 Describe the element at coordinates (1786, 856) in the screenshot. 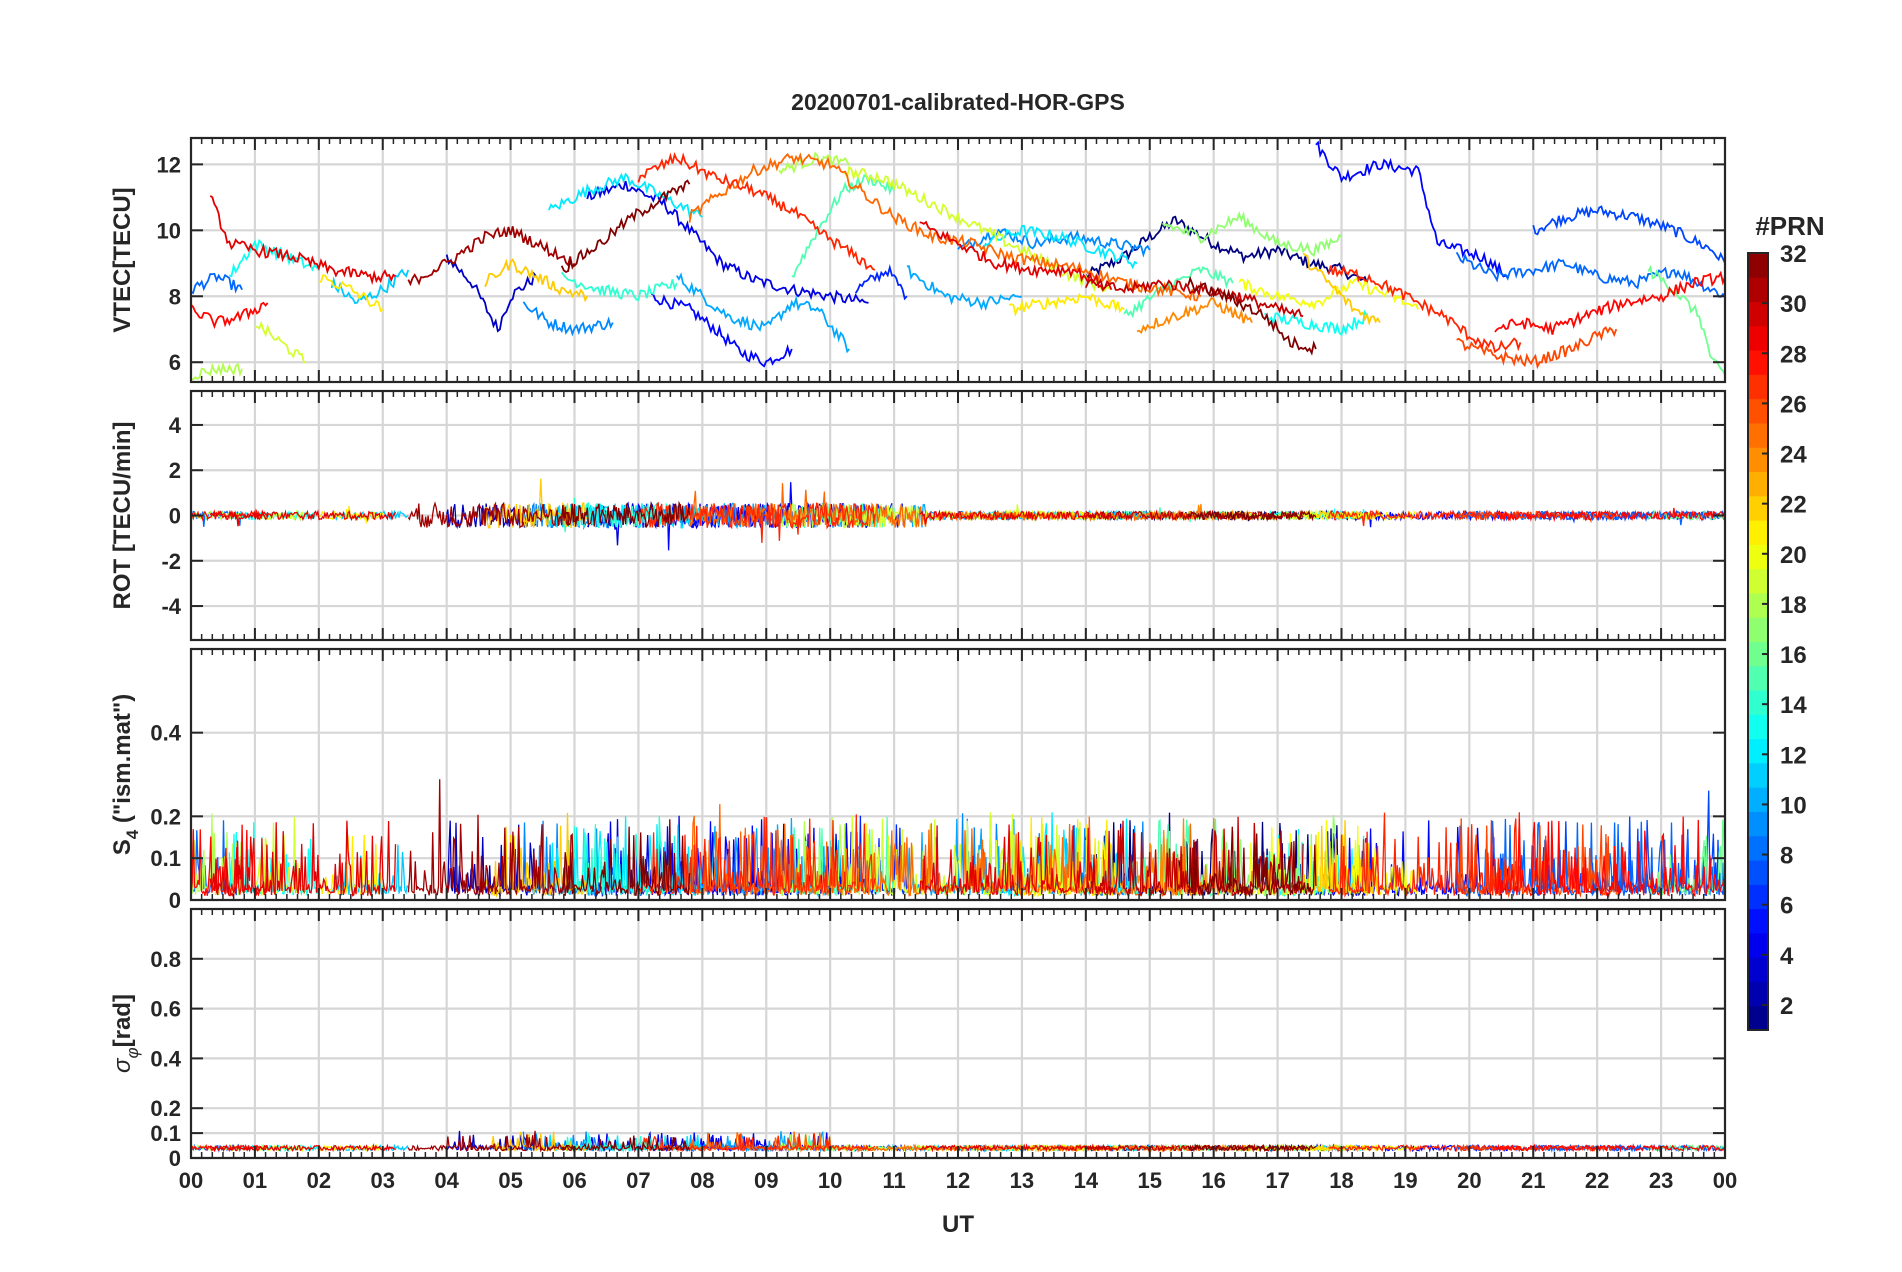

I see `colorbar-tick-label: 8` at that location.